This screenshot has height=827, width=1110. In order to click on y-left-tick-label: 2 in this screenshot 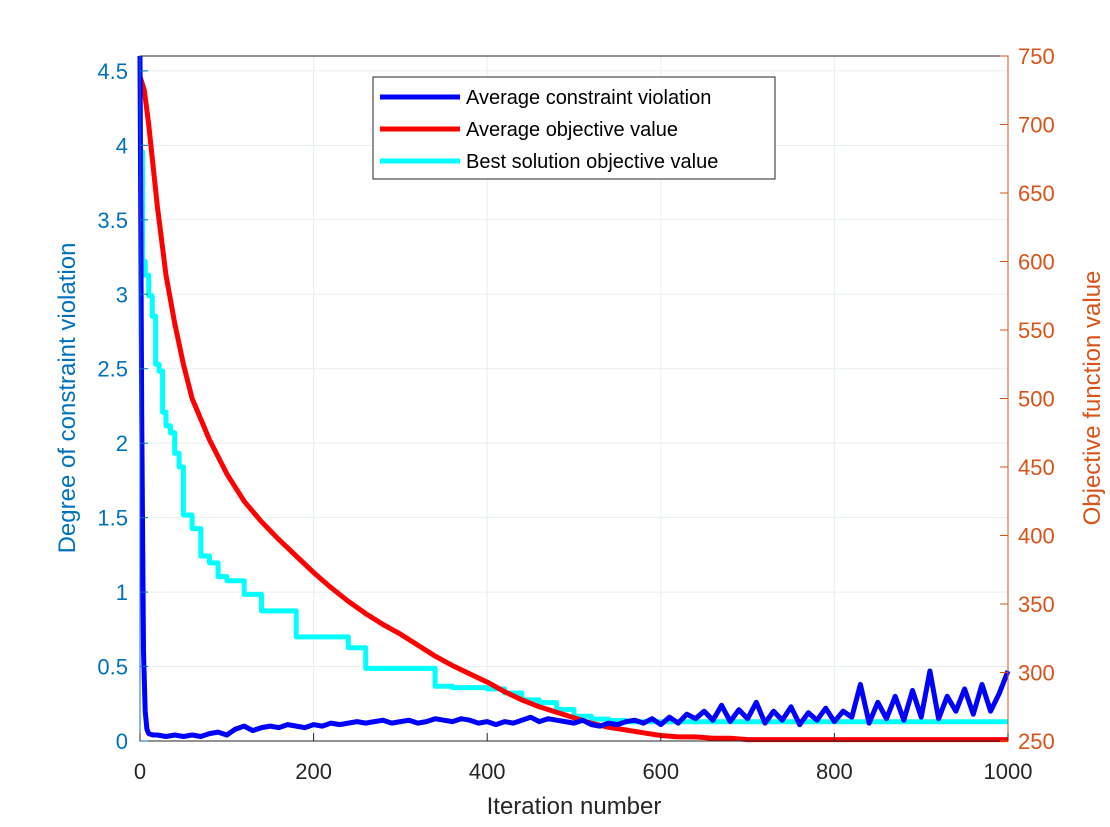, I will do `click(122, 443)`.